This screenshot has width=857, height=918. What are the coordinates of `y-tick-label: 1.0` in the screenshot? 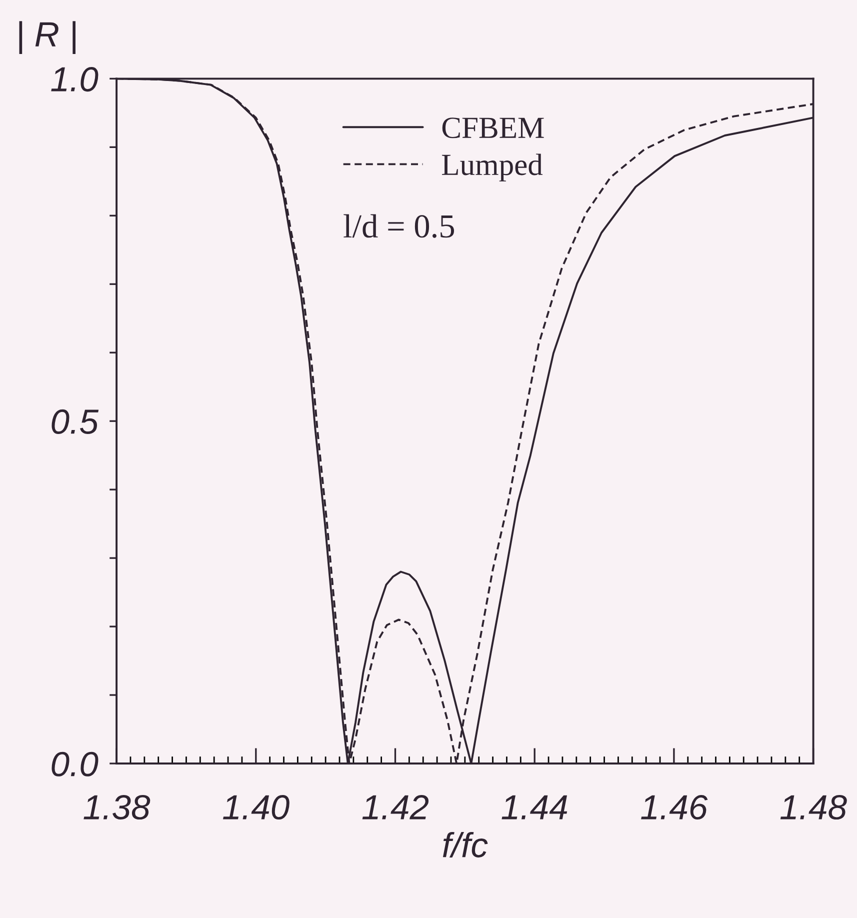 It's located at (74, 79).